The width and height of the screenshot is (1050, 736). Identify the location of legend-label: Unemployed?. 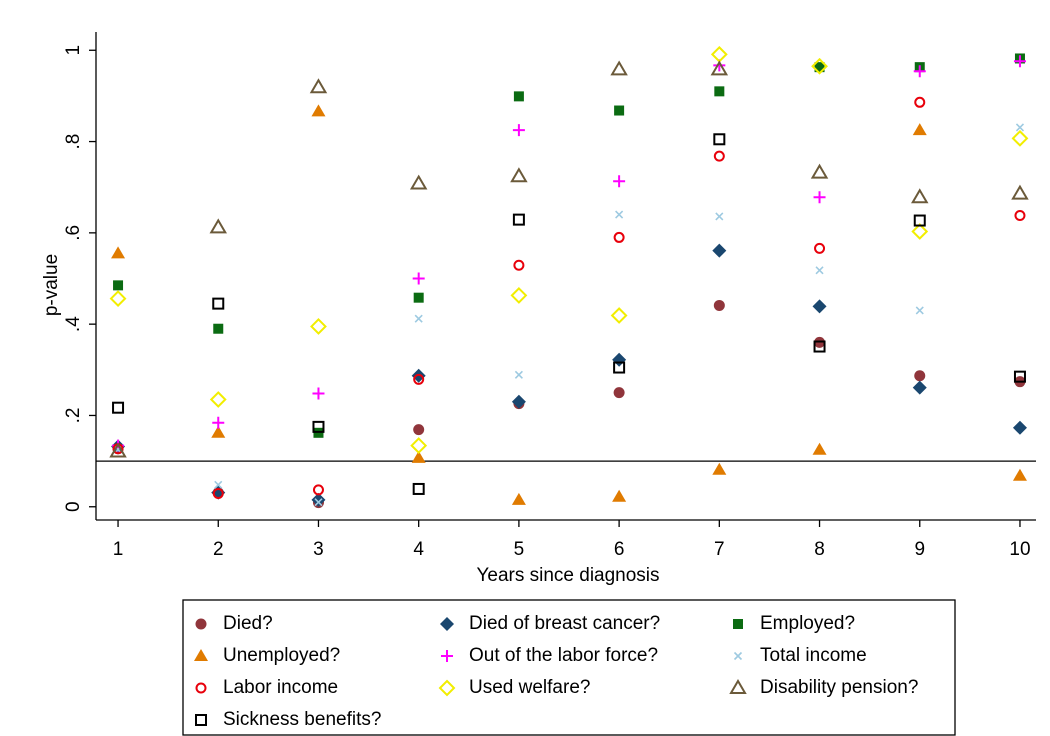
(281, 655).